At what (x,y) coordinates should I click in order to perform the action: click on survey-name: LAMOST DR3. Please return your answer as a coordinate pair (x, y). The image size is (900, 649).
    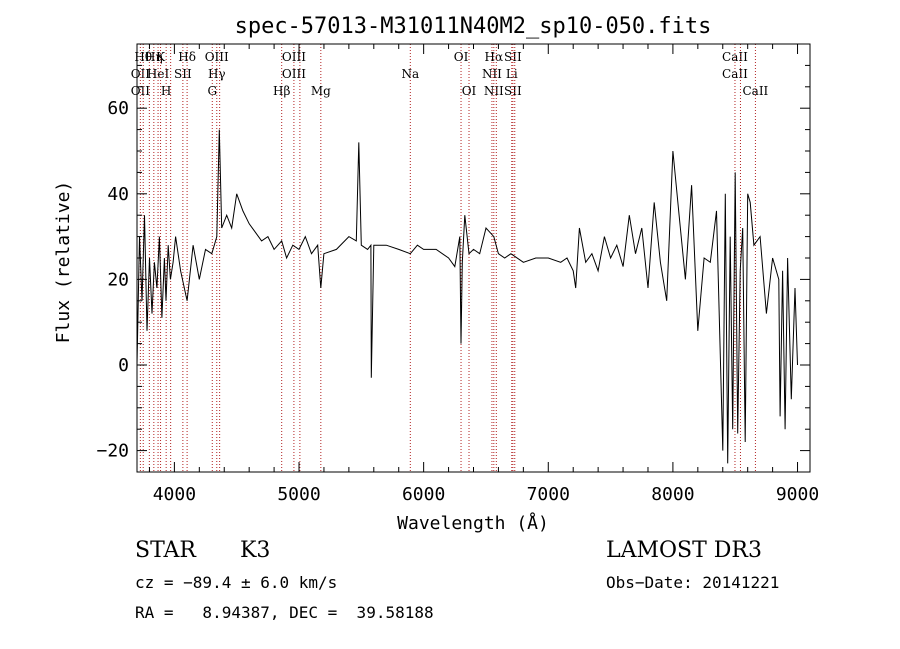
    Looking at the image, I should click on (684, 550).